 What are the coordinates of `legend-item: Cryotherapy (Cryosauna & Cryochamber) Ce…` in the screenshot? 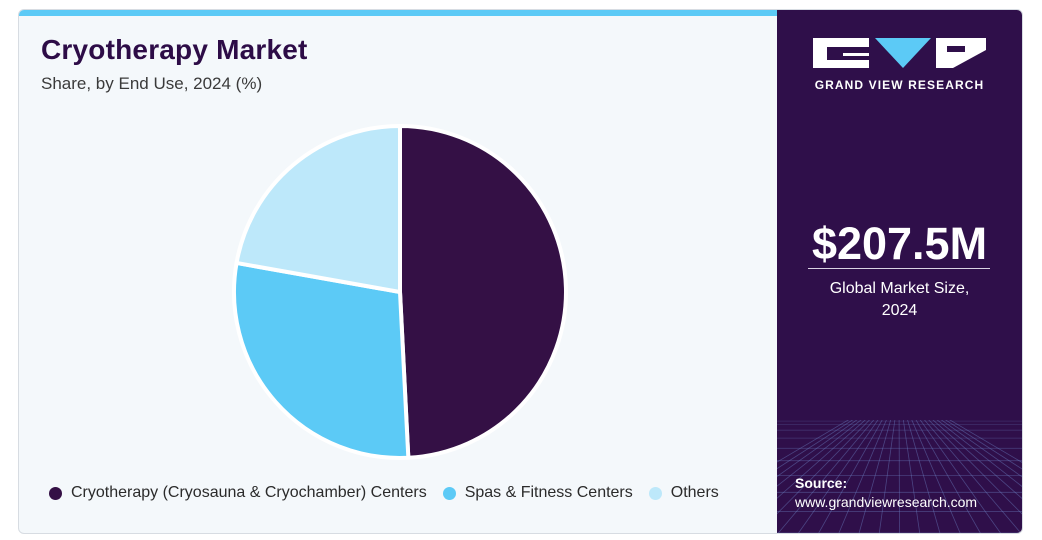 It's located at (238, 493).